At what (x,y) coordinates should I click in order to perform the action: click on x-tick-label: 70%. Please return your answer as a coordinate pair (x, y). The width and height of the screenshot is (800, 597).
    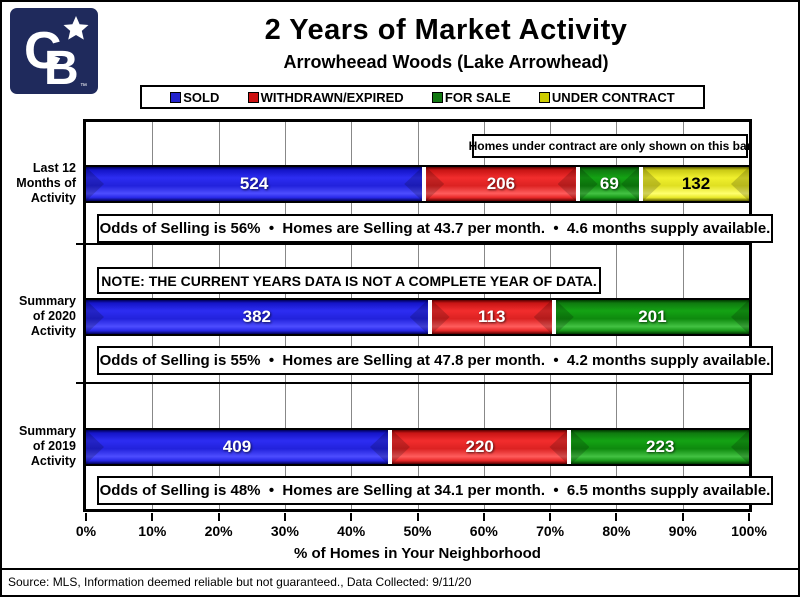
    Looking at the image, I should click on (550, 531).